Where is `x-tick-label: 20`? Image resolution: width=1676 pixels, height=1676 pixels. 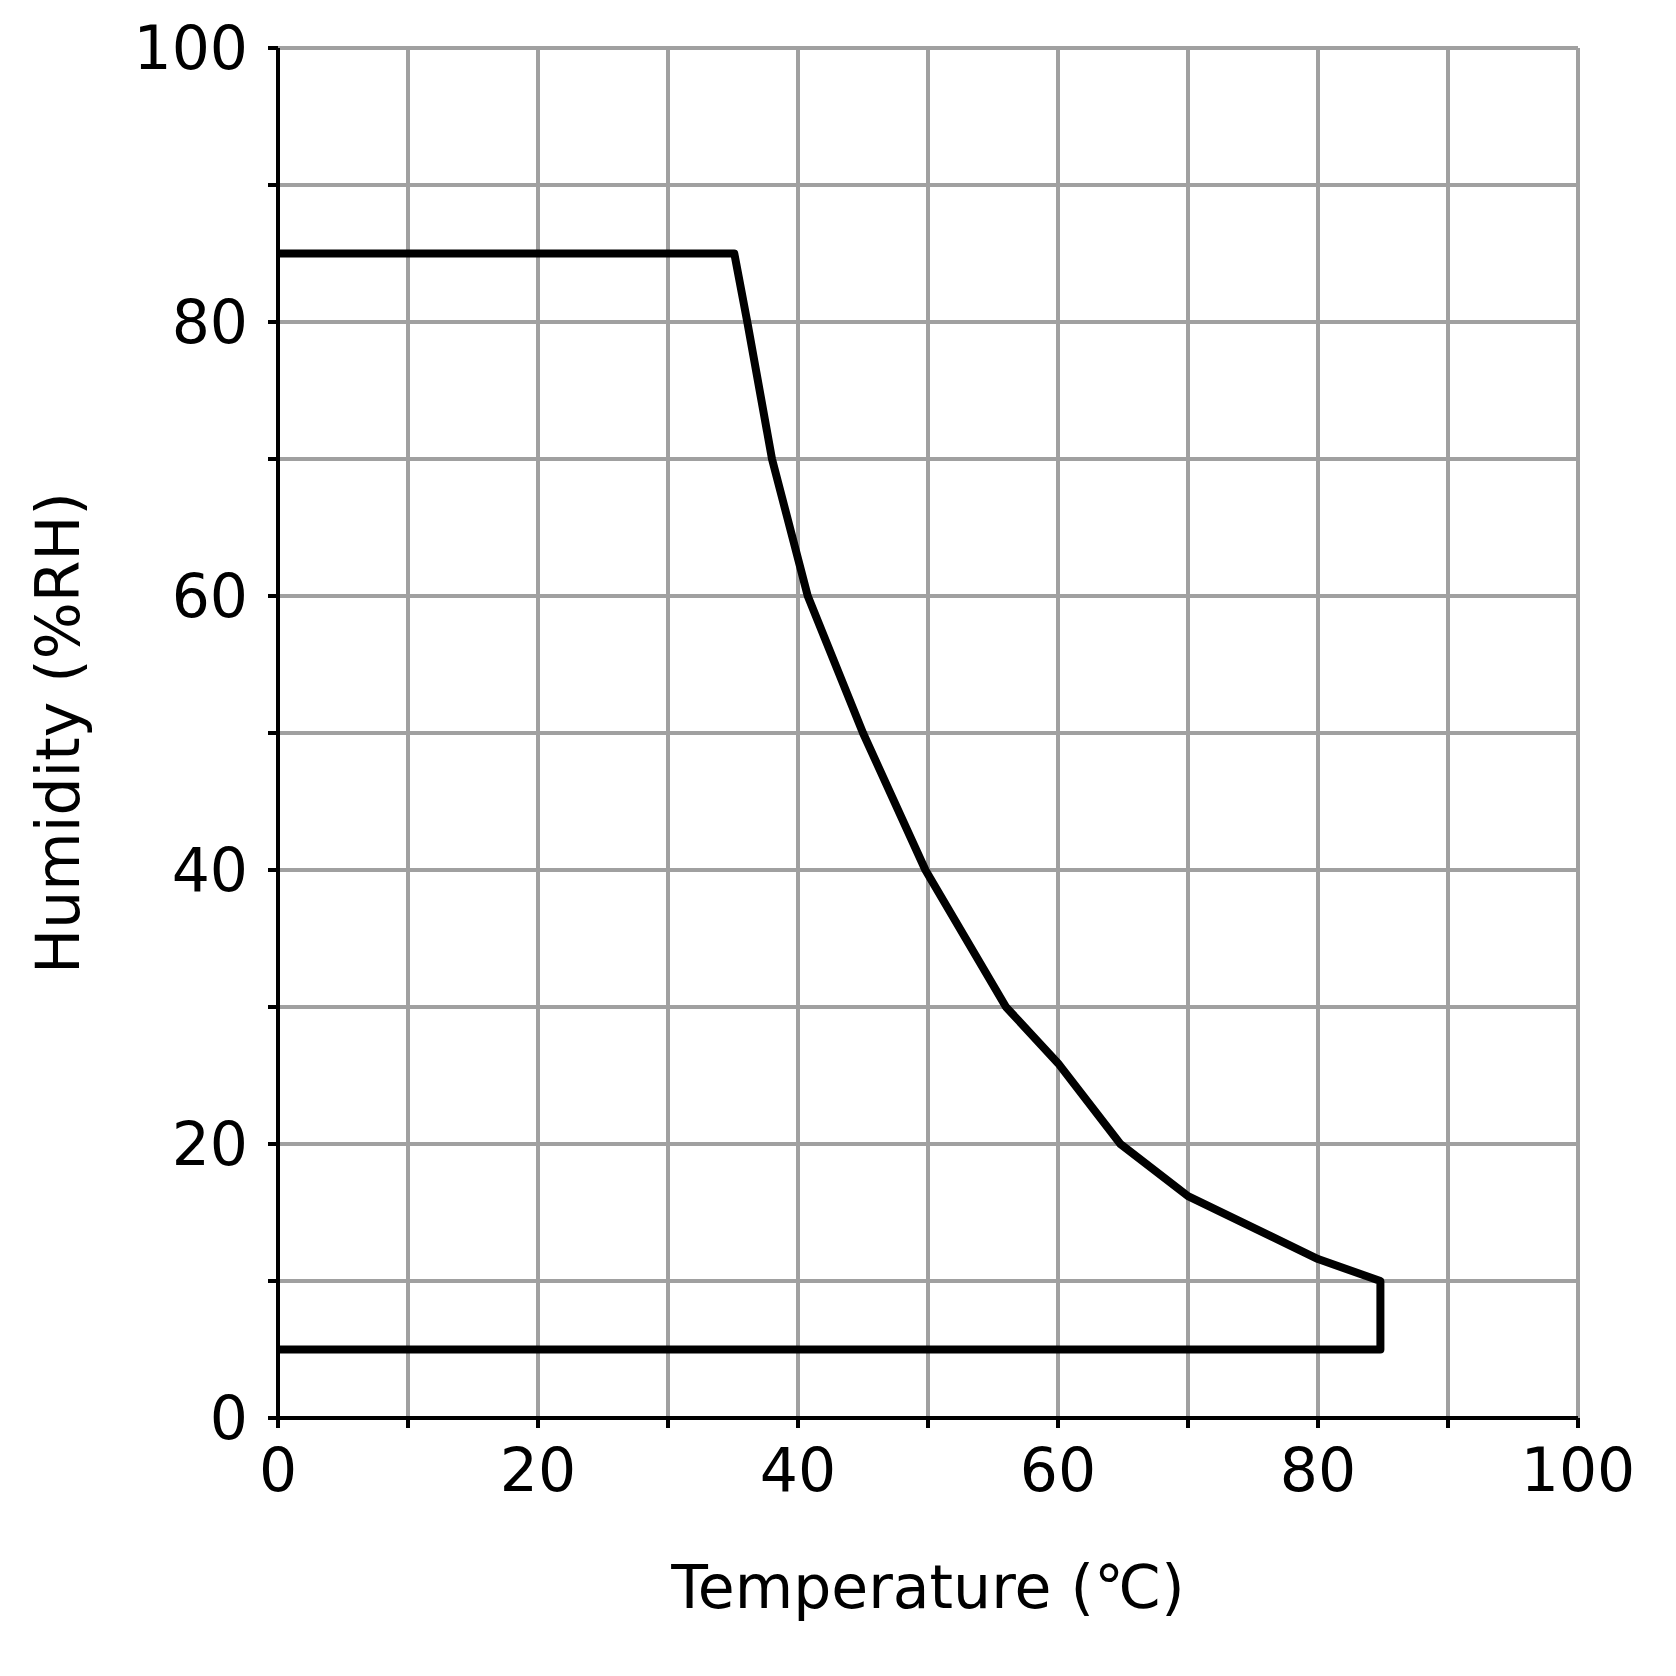 x-tick-label: 20 is located at coordinates (538, 1469).